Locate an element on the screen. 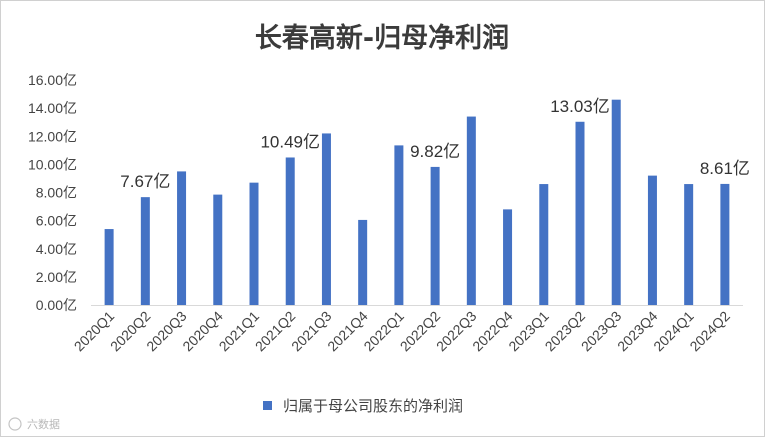 This screenshot has height=437, width=765. y-tick-label: 10.00亿 is located at coordinates (52, 164).